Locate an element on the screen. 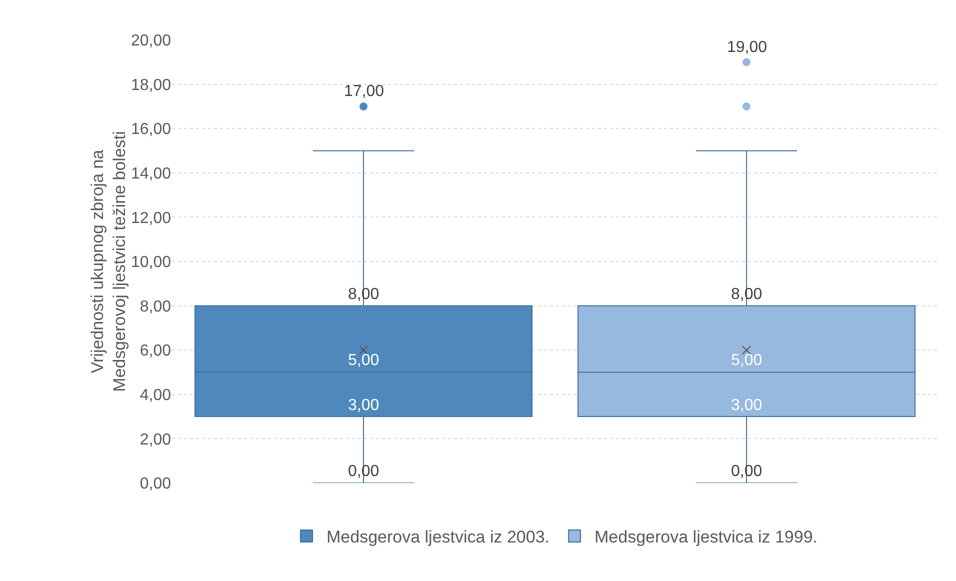  legend-label: Medsgerova ljestvica iz 1999. is located at coordinates (706, 537).